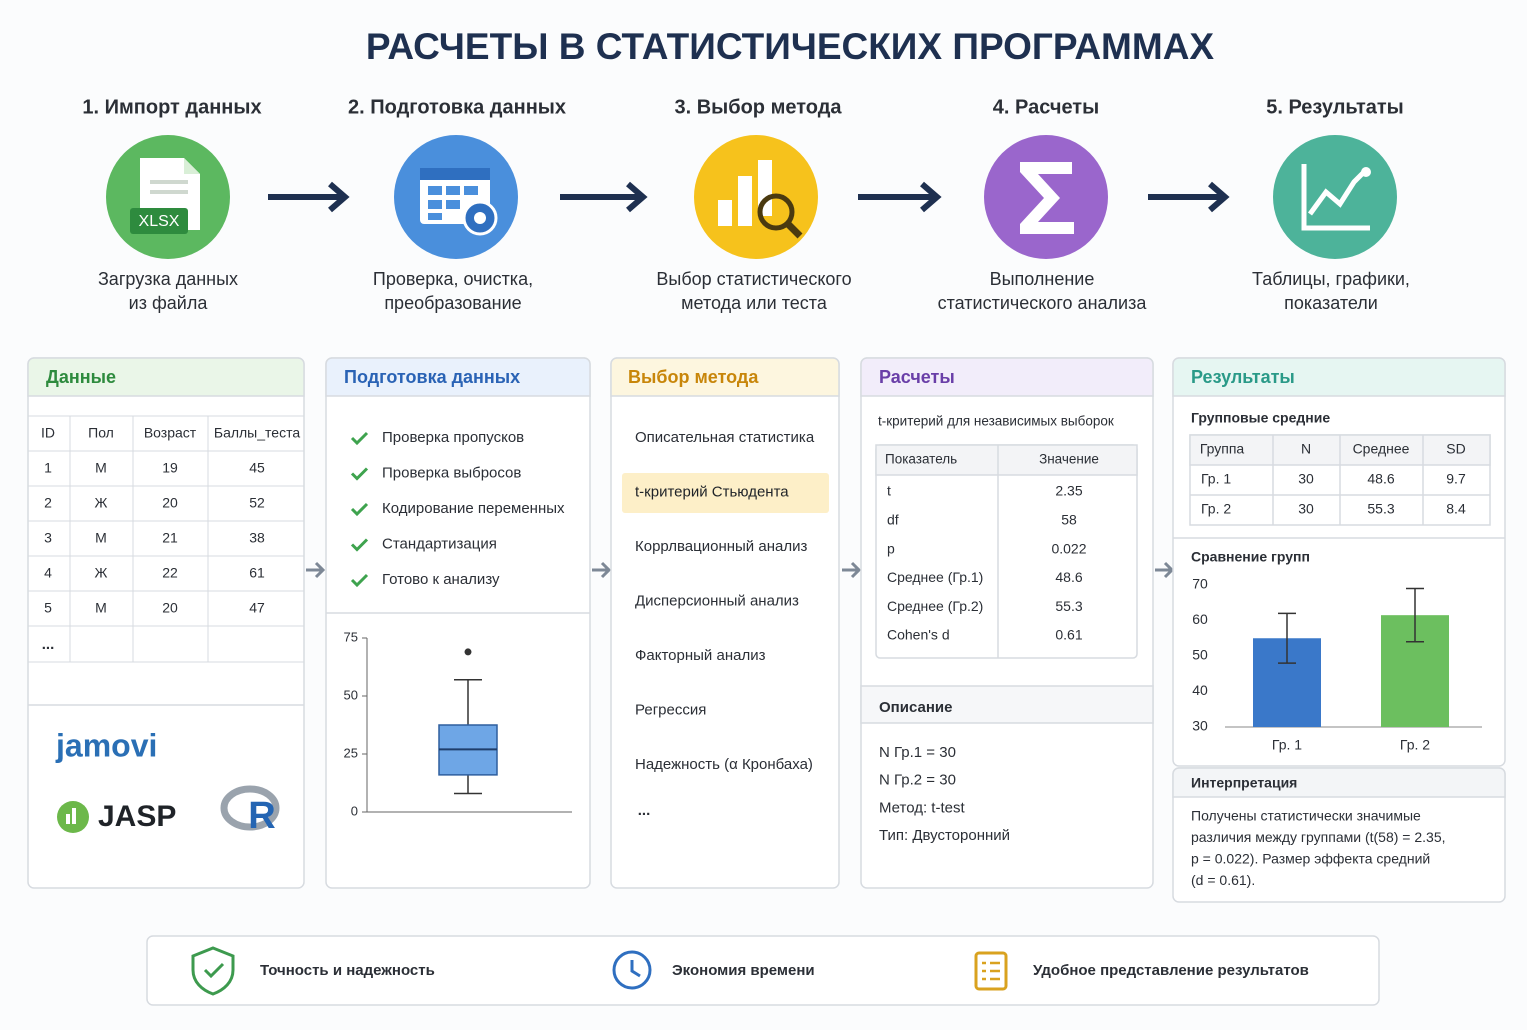  I want to click on description-line: Тип: Двусторонний, so click(944, 835).